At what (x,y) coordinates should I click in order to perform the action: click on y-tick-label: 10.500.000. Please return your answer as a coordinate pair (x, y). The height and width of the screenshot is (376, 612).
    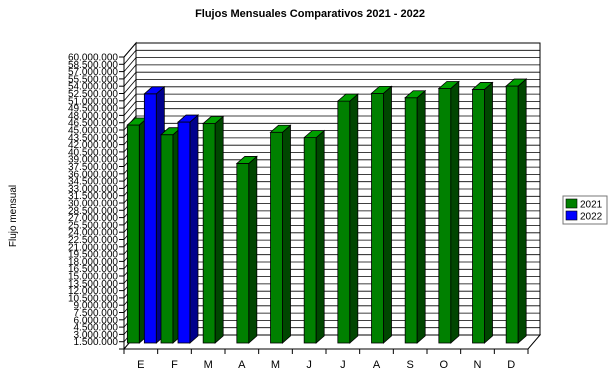
    Looking at the image, I should click on (93, 298).